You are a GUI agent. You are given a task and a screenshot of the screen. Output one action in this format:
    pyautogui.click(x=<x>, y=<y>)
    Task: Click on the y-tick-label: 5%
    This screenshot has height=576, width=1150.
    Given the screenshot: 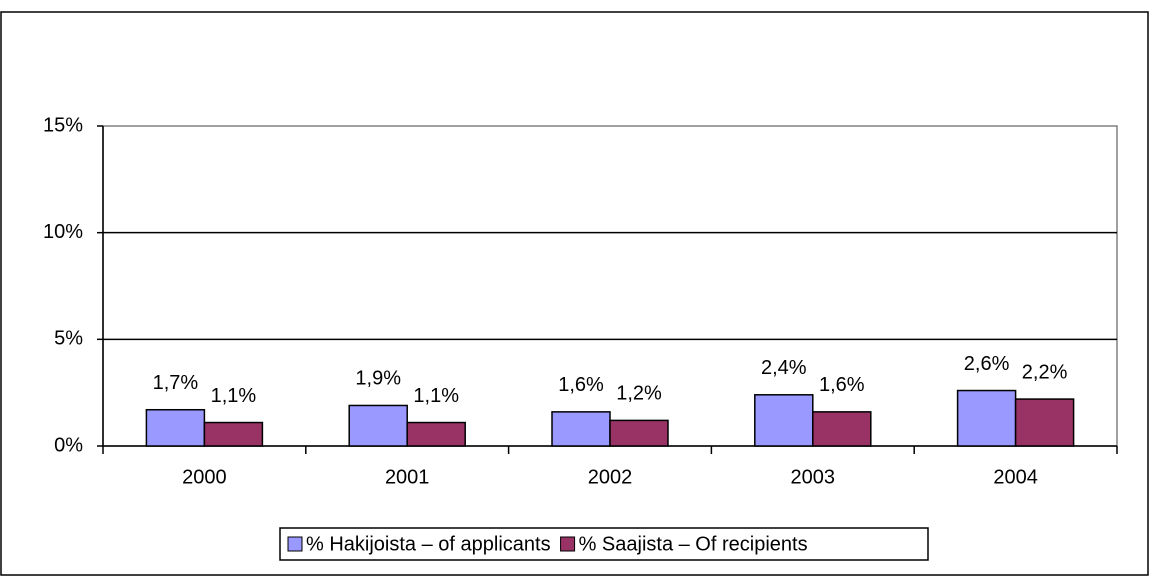 What is the action you would take?
    pyautogui.click(x=68, y=339)
    